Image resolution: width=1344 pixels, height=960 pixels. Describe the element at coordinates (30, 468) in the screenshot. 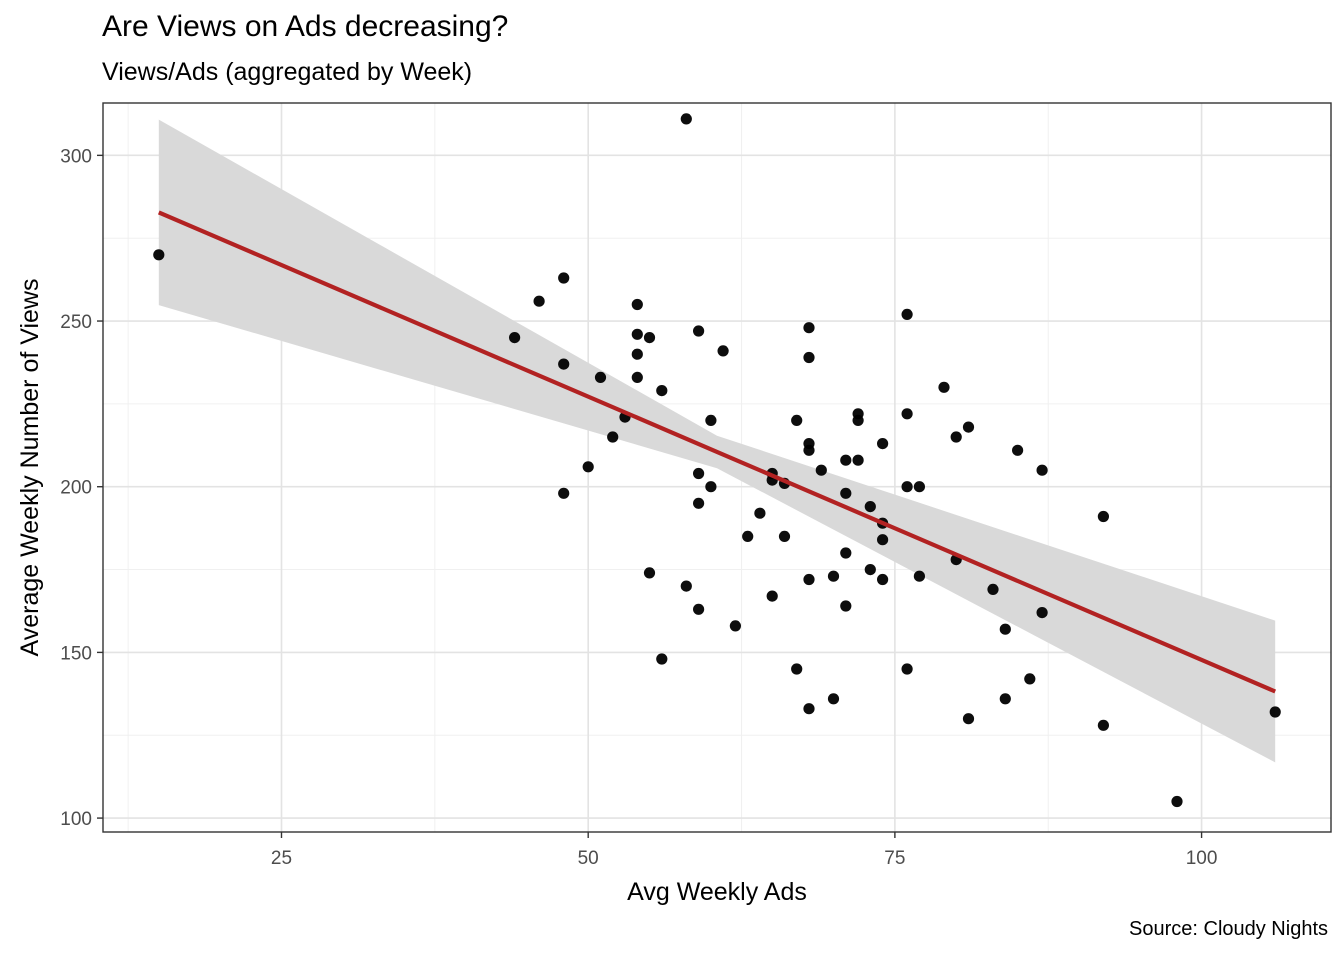

I see `y-axis-title: Average Weekly Number of Views` at that location.